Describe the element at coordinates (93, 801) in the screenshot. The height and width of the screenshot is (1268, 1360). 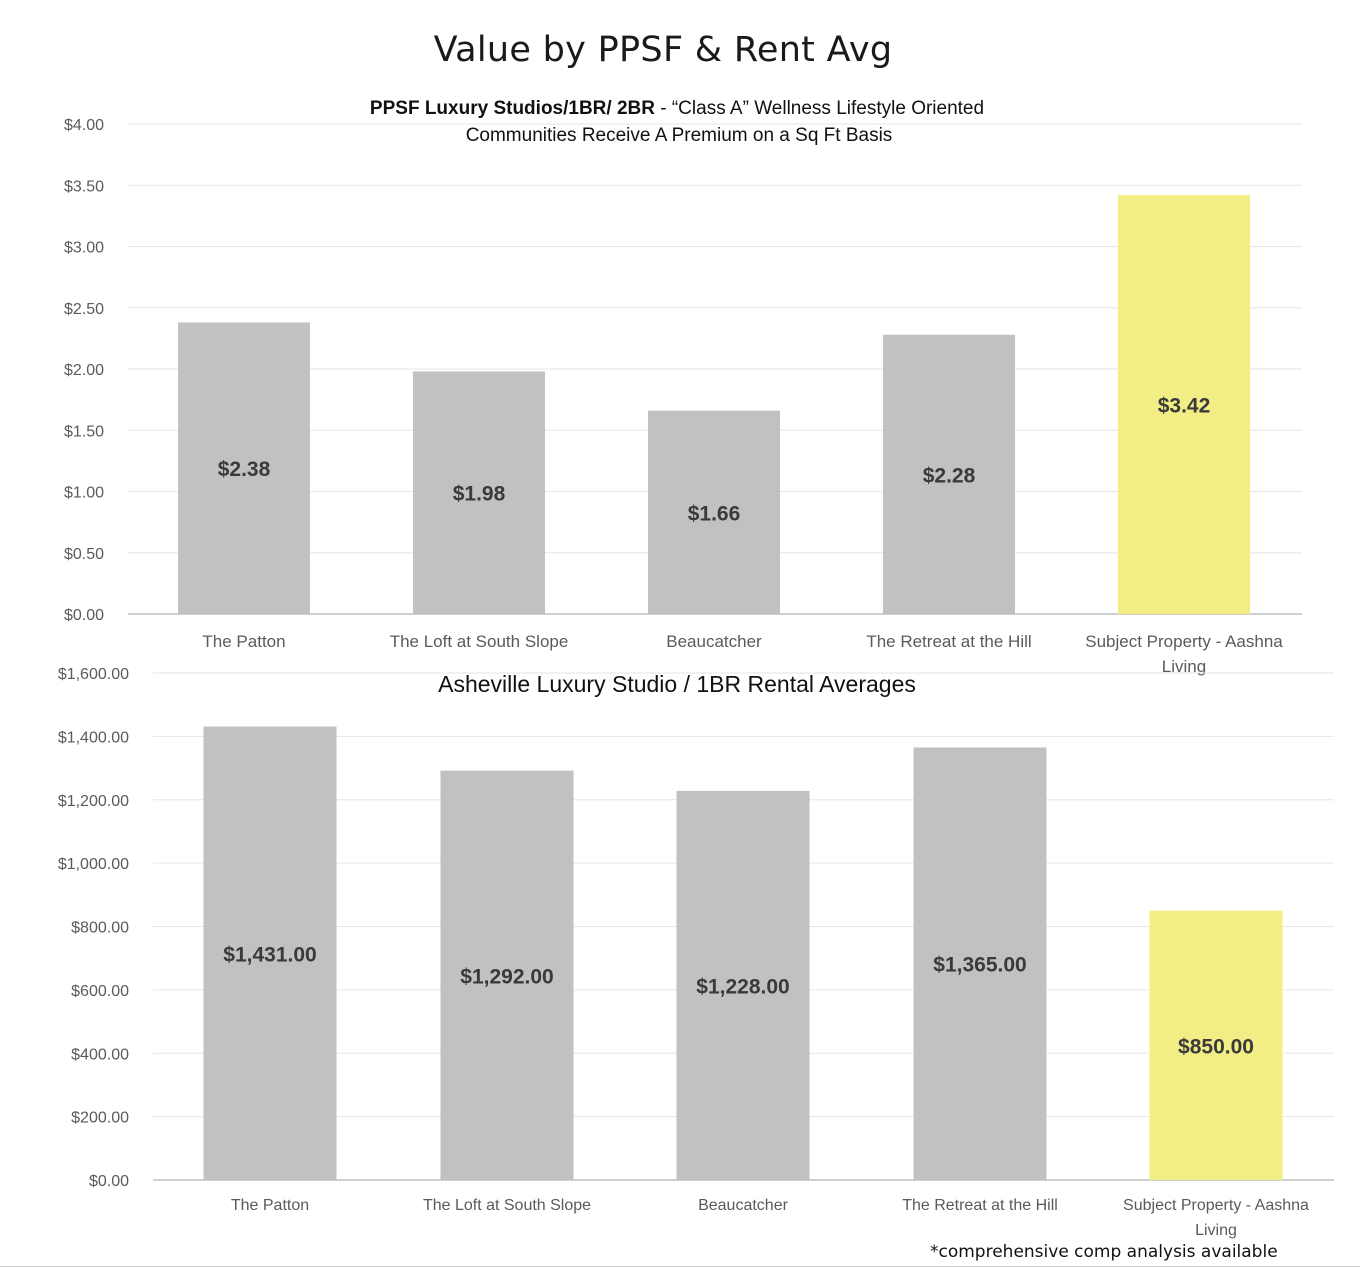
I see `rent-y-tick-label: $1,200.00` at that location.